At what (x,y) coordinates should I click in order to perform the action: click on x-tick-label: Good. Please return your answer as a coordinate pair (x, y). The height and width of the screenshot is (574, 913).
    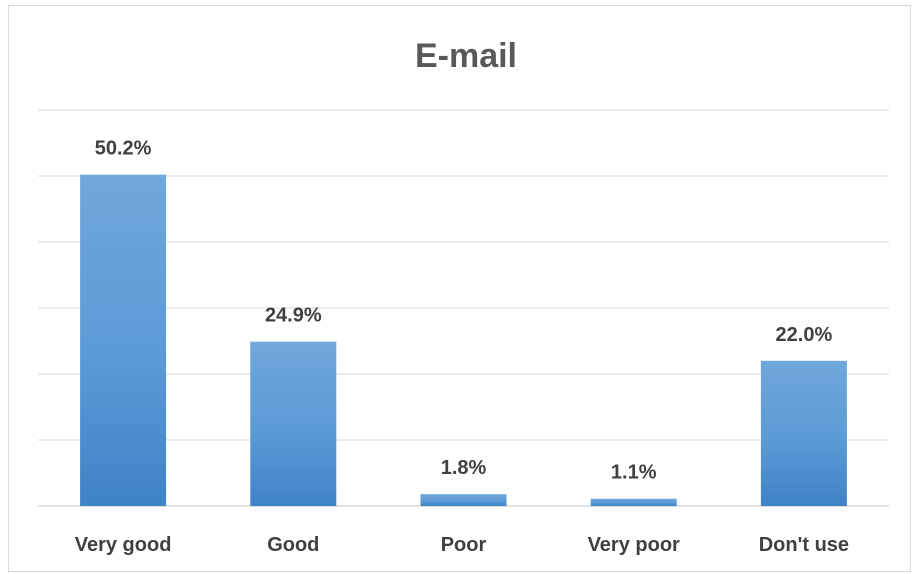
    Looking at the image, I should click on (293, 545).